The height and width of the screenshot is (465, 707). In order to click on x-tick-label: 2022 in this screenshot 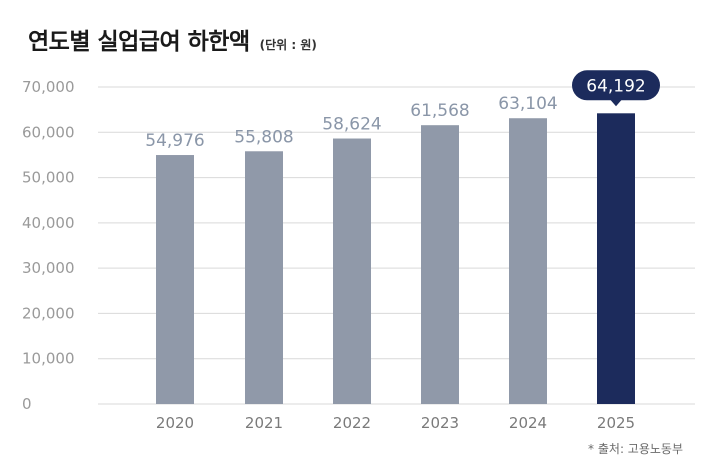, I will do `click(352, 423)`.